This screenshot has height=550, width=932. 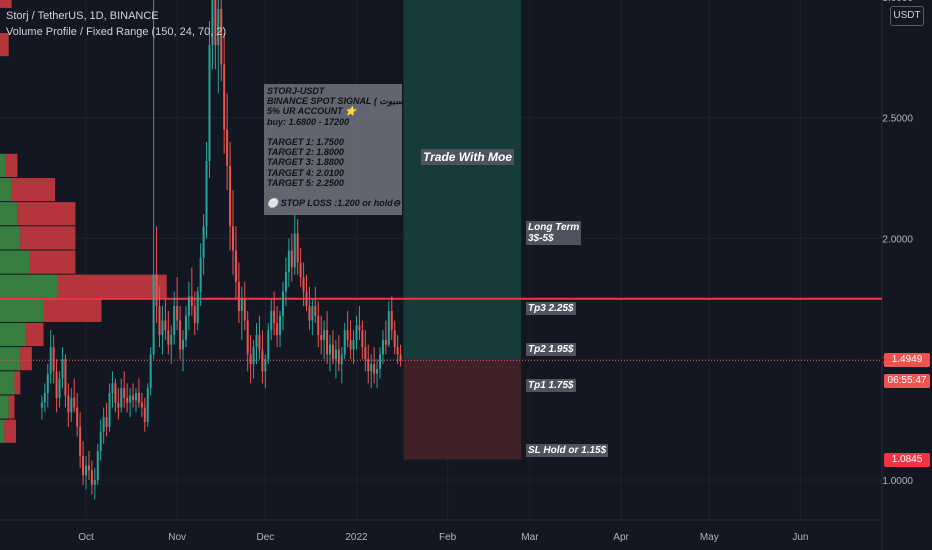 What do you see at coordinates (907, 16) in the screenshot?
I see `currency-button: USDT` at bounding box center [907, 16].